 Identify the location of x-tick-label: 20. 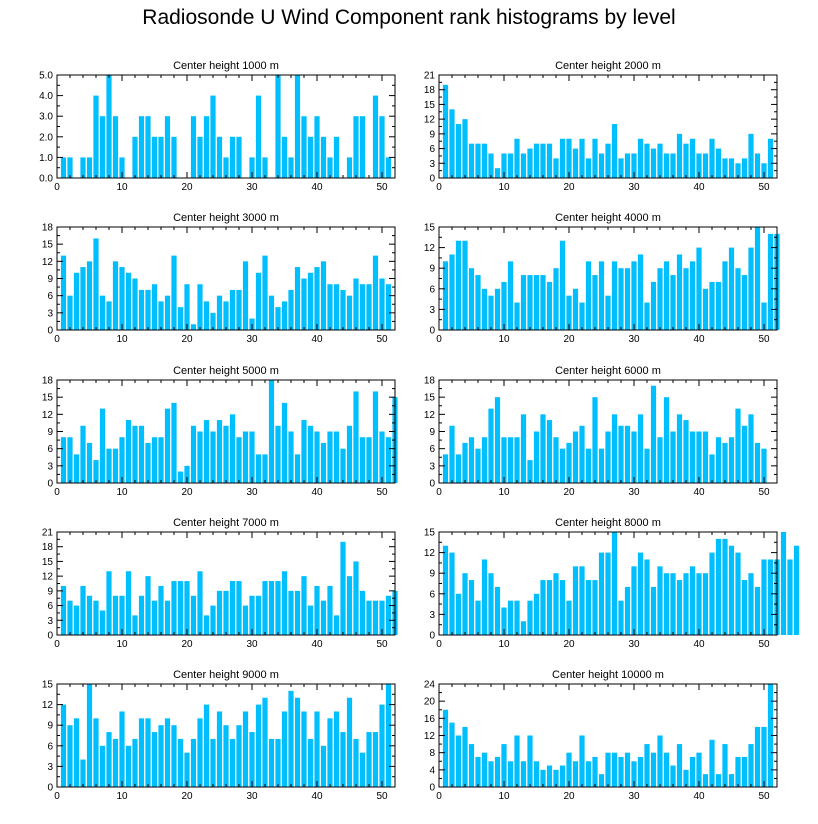
(187, 187).